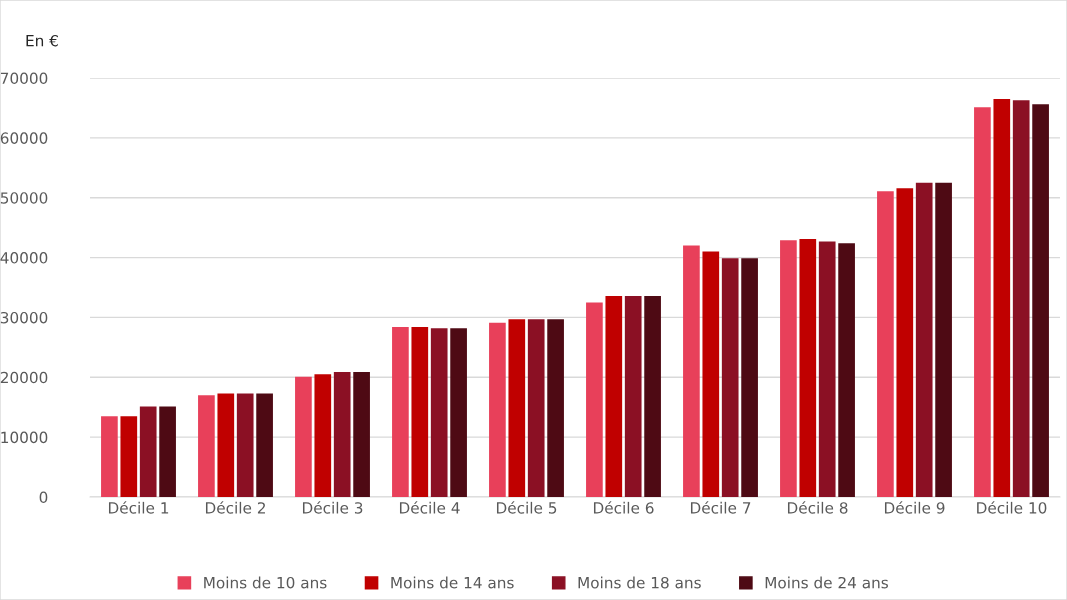 The width and height of the screenshot is (1067, 600). Describe the element at coordinates (24, 138) in the screenshot. I see `y-tick-label: 60000` at that location.